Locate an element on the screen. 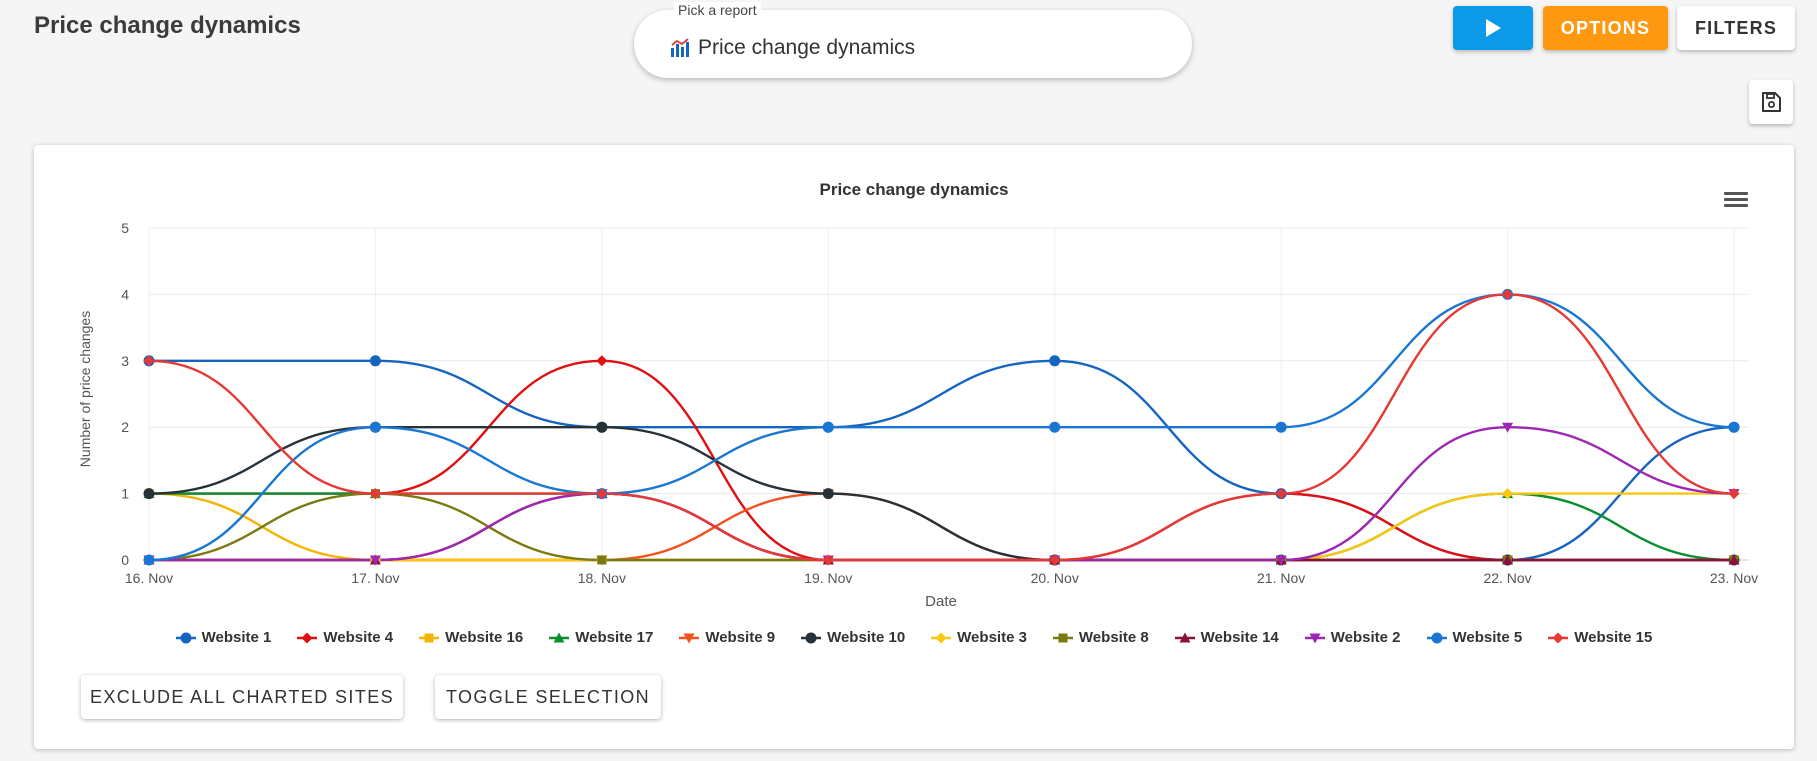 The image size is (1817, 761). legend-item: Website 3 is located at coordinates (979, 637).